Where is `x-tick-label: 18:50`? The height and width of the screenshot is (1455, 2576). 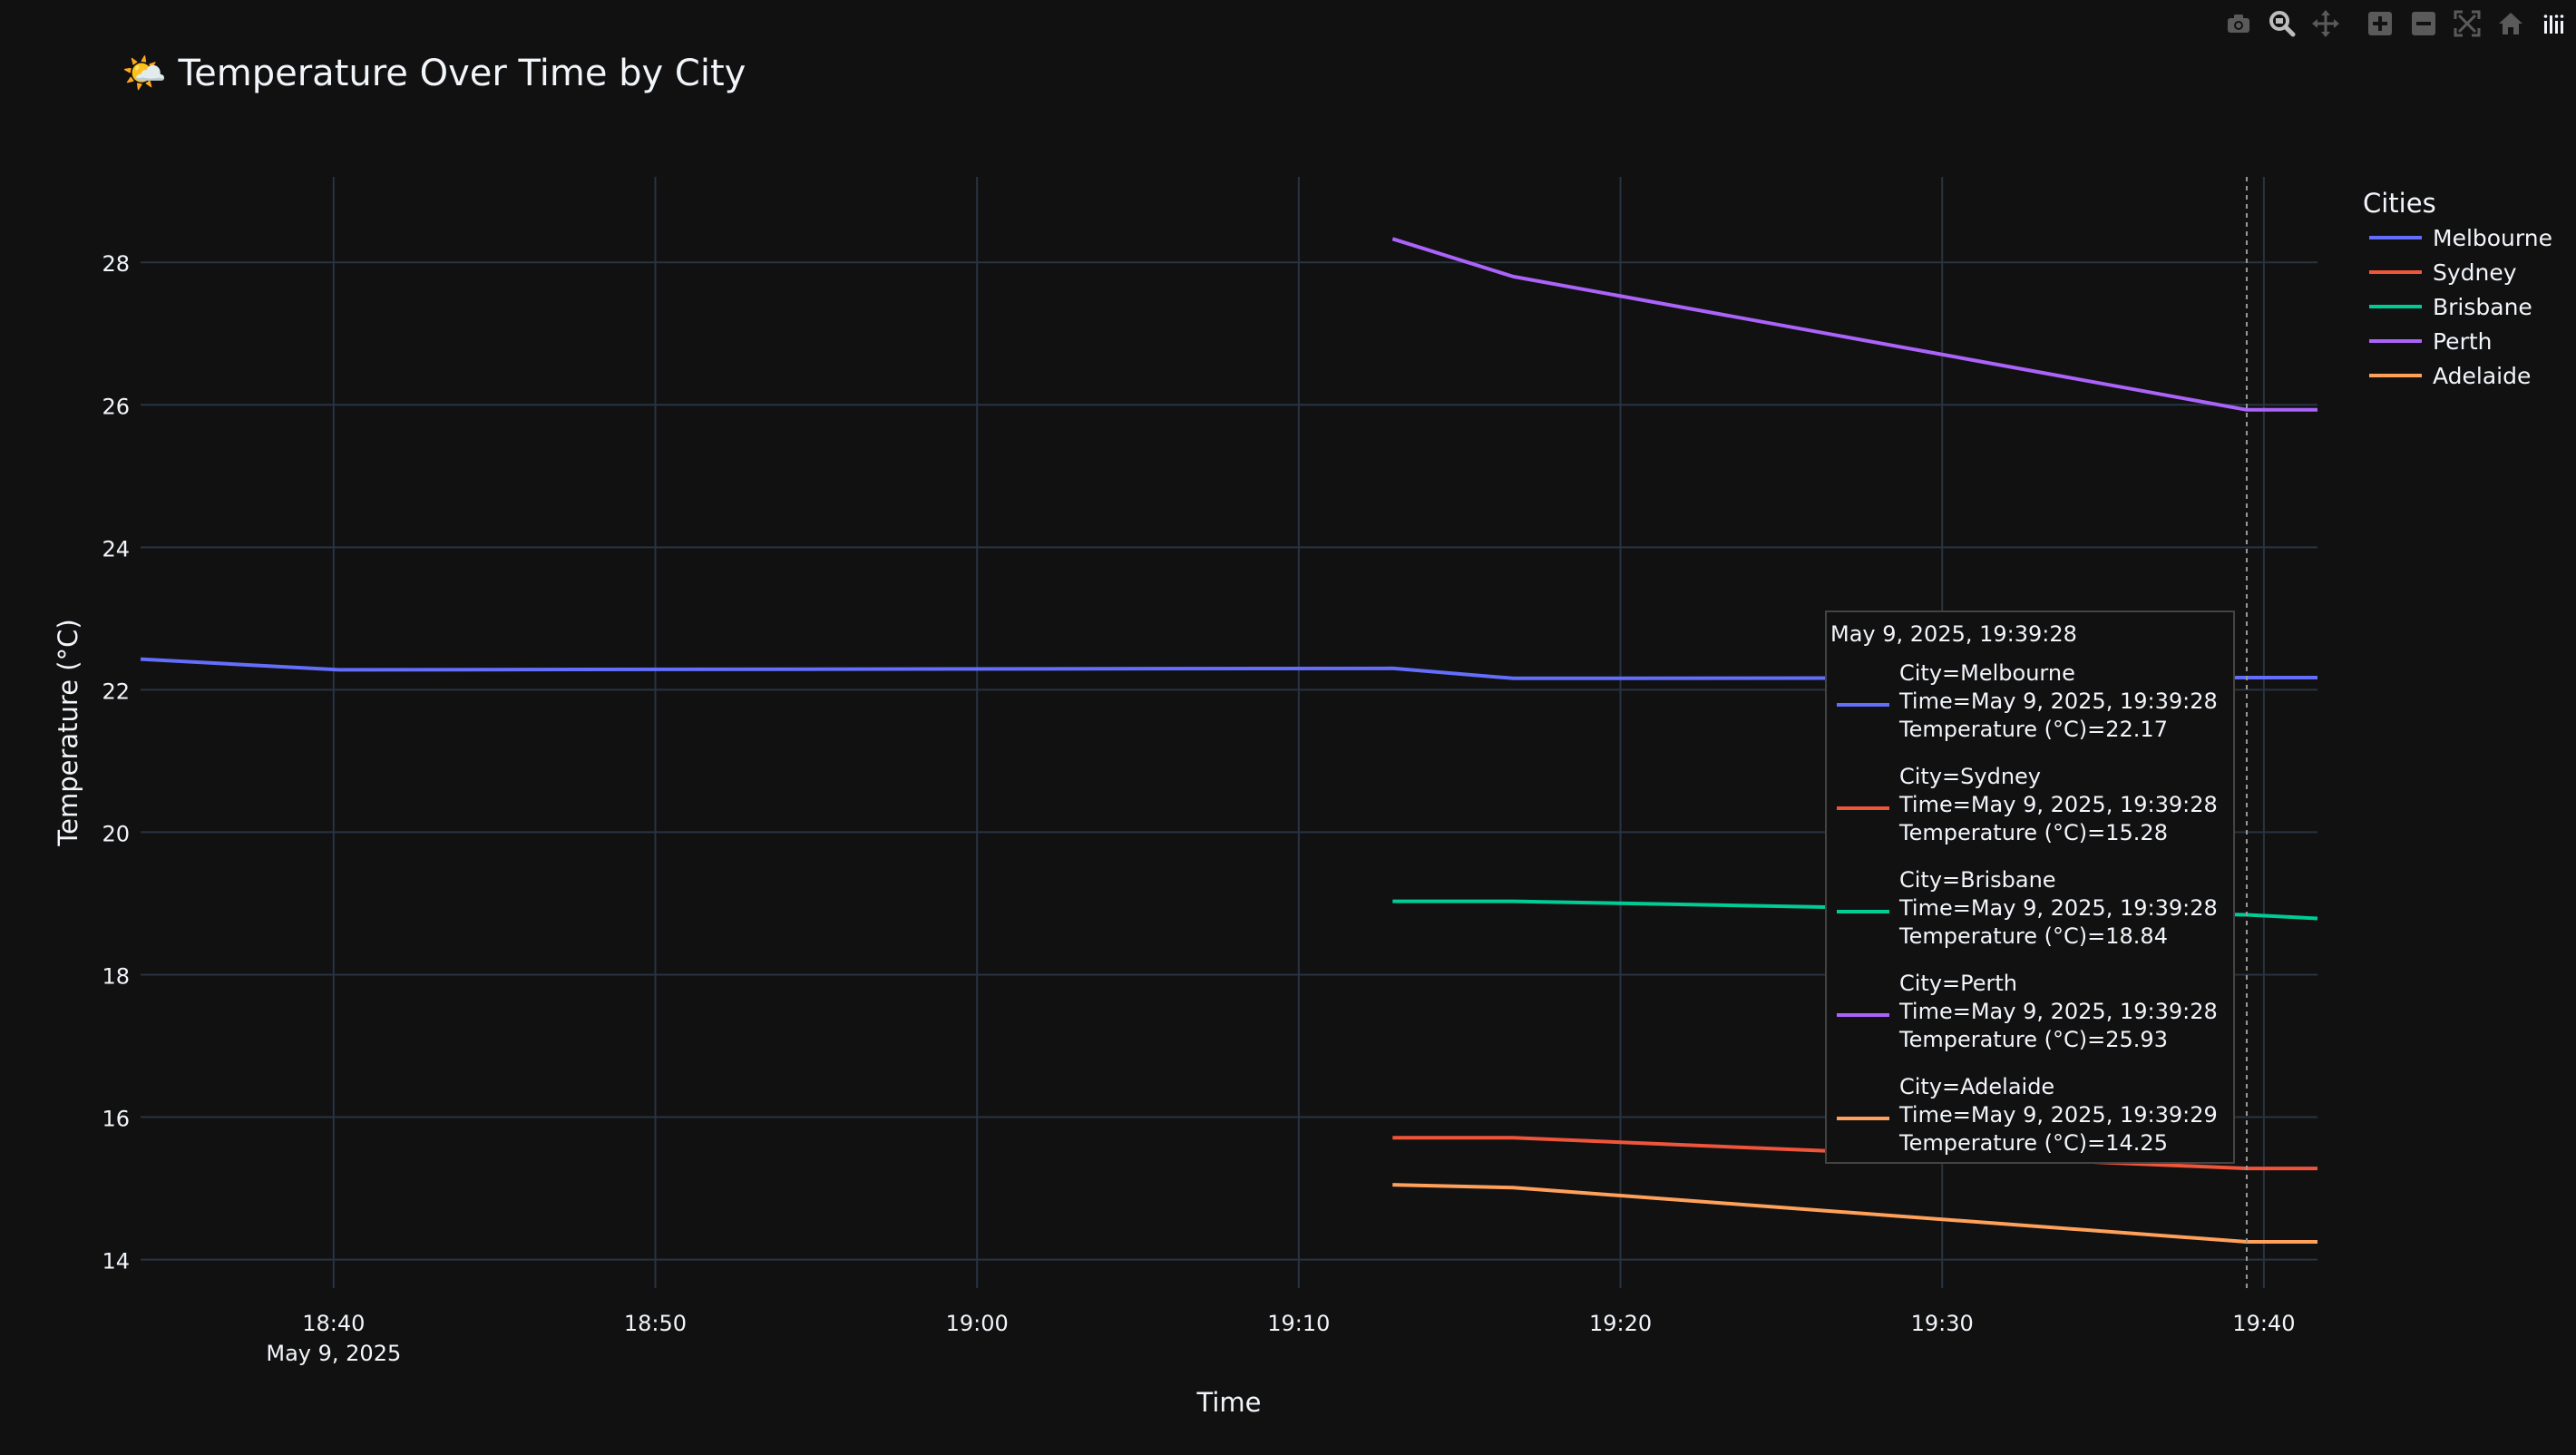 x-tick-label: 18:50 is located at coordinates (655, 1323).